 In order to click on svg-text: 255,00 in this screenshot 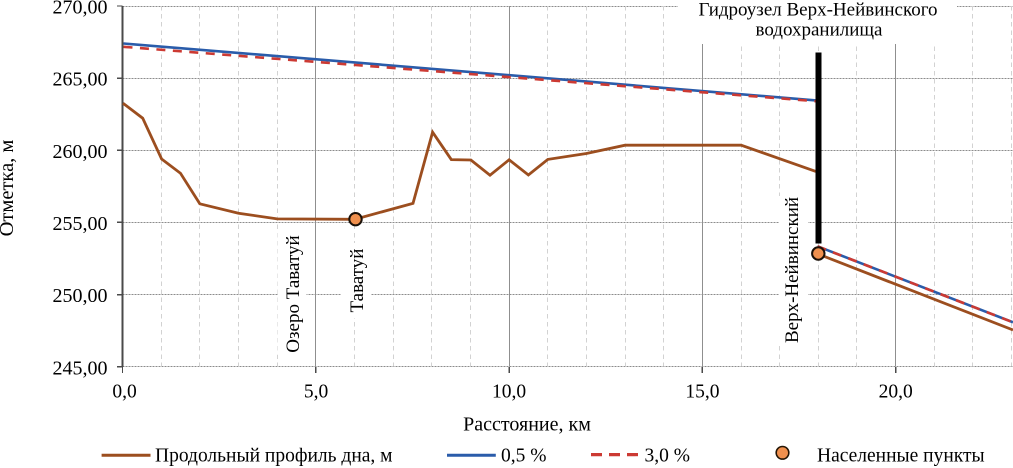, I will do `click(80, 224)`.